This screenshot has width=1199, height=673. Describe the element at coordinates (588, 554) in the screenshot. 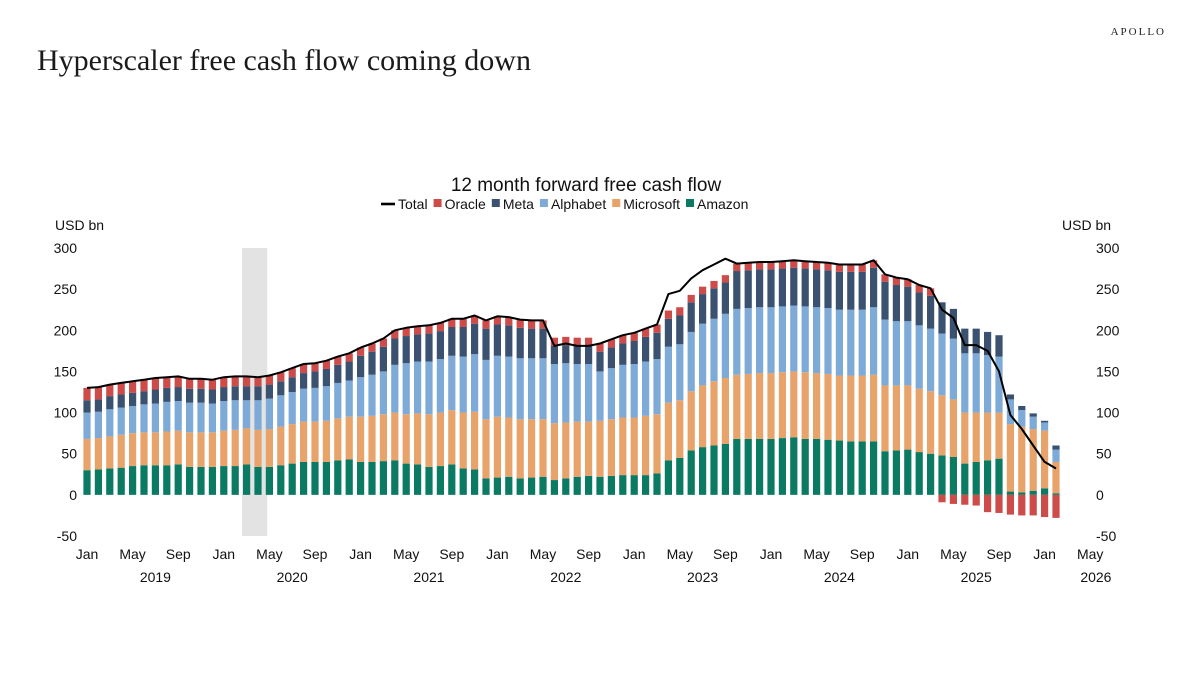

I see `x-tick-month: Sep` at that location.